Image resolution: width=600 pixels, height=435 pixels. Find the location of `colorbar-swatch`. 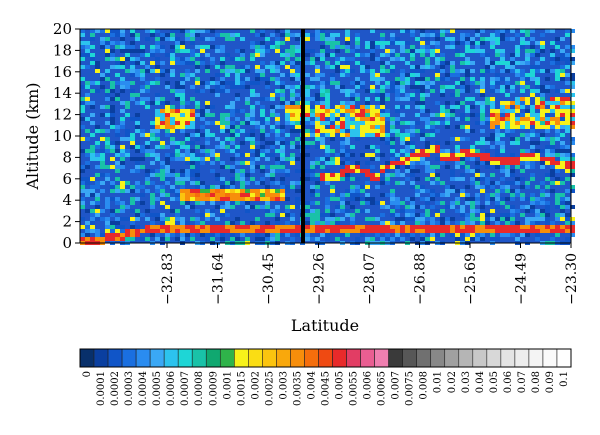

colorbar-swatch is located at coordinates (353, 358).